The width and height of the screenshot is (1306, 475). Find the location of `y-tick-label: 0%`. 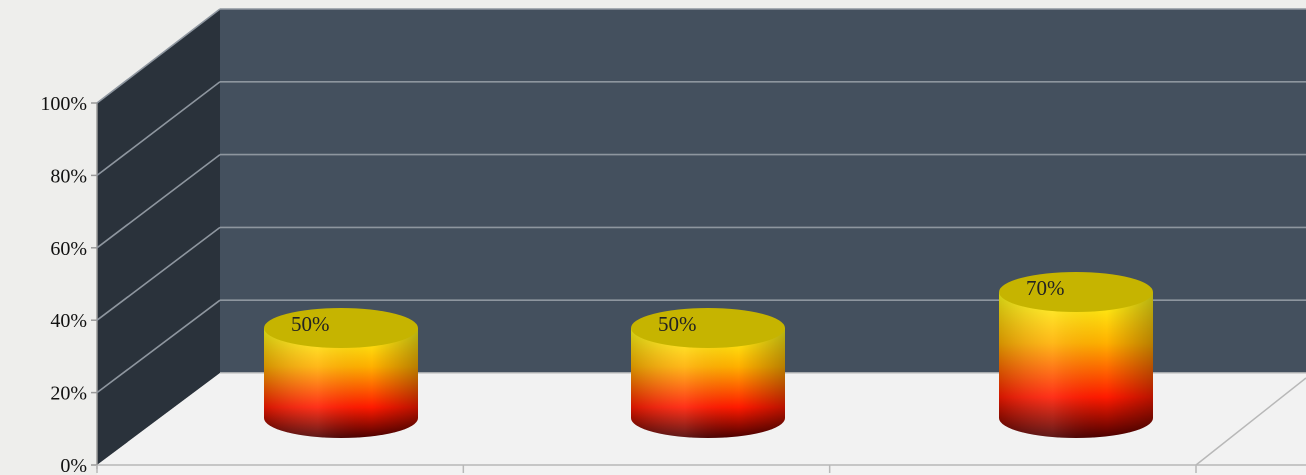

y-tick-label: 0% is located at coordinates (73, 465).